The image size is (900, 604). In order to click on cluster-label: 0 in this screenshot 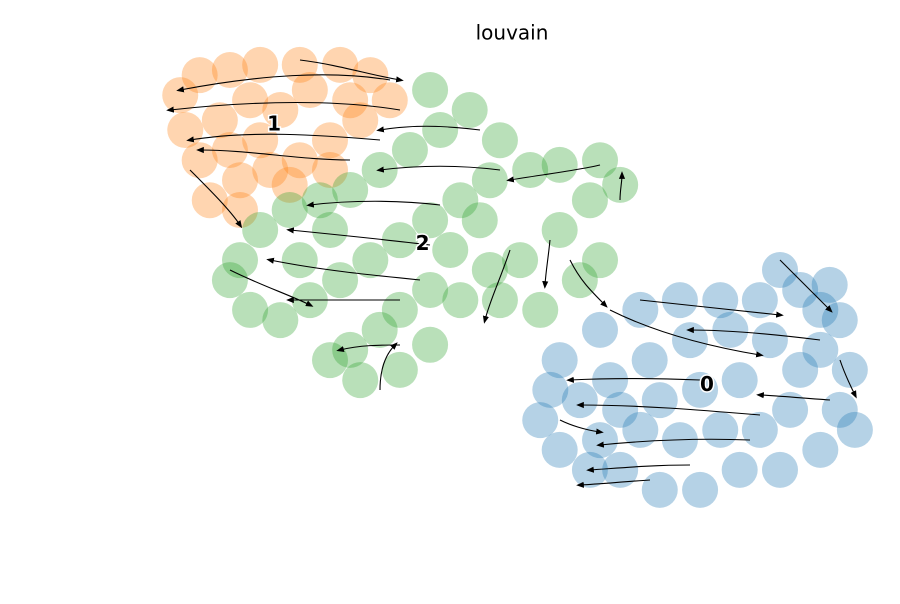, I will do `click(707, 384)`.